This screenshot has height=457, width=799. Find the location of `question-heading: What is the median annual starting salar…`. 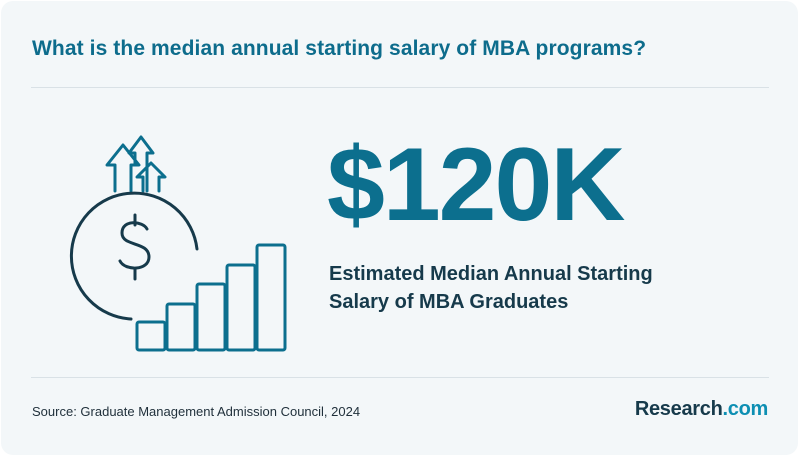

question-heading: What is the median annual starting salar… is located at coordinates (339, 48).